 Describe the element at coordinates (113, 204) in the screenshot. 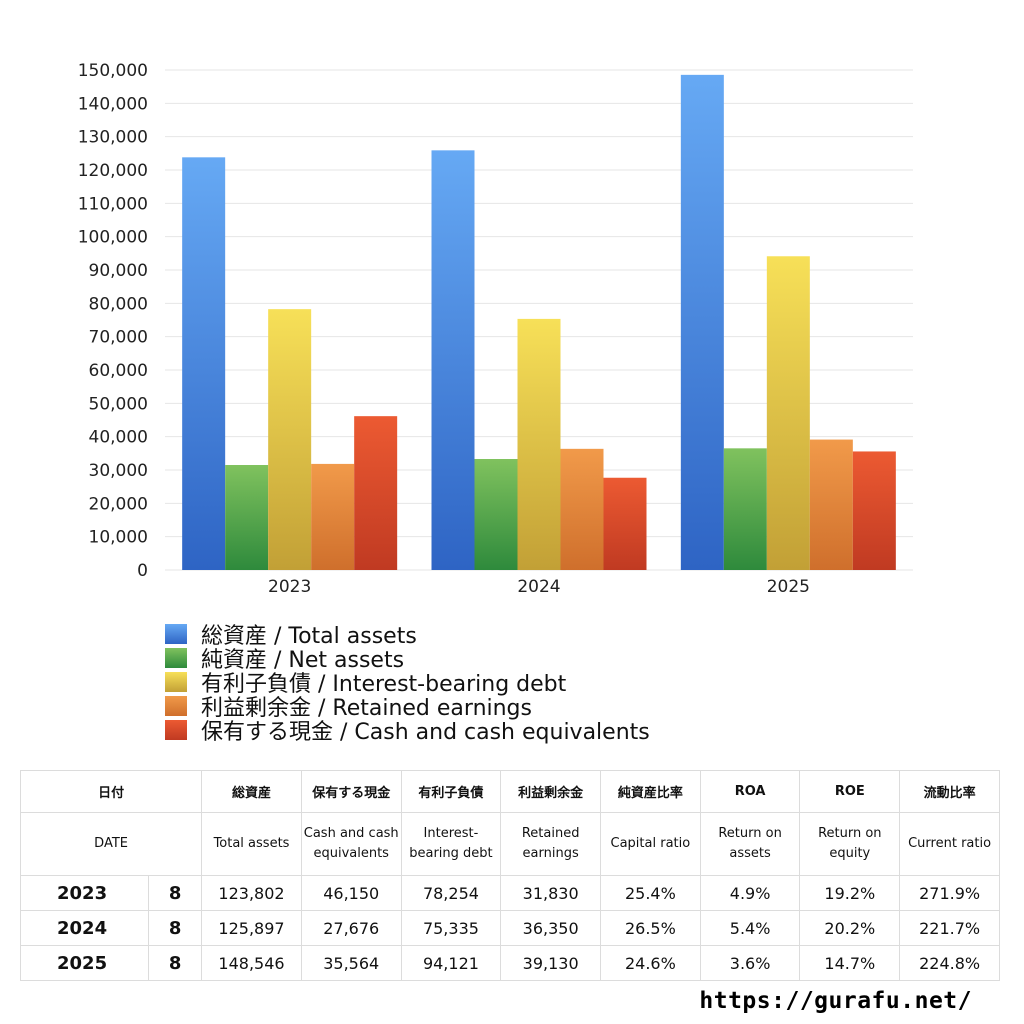

I see `y-tick-label: 110,000` at that location.